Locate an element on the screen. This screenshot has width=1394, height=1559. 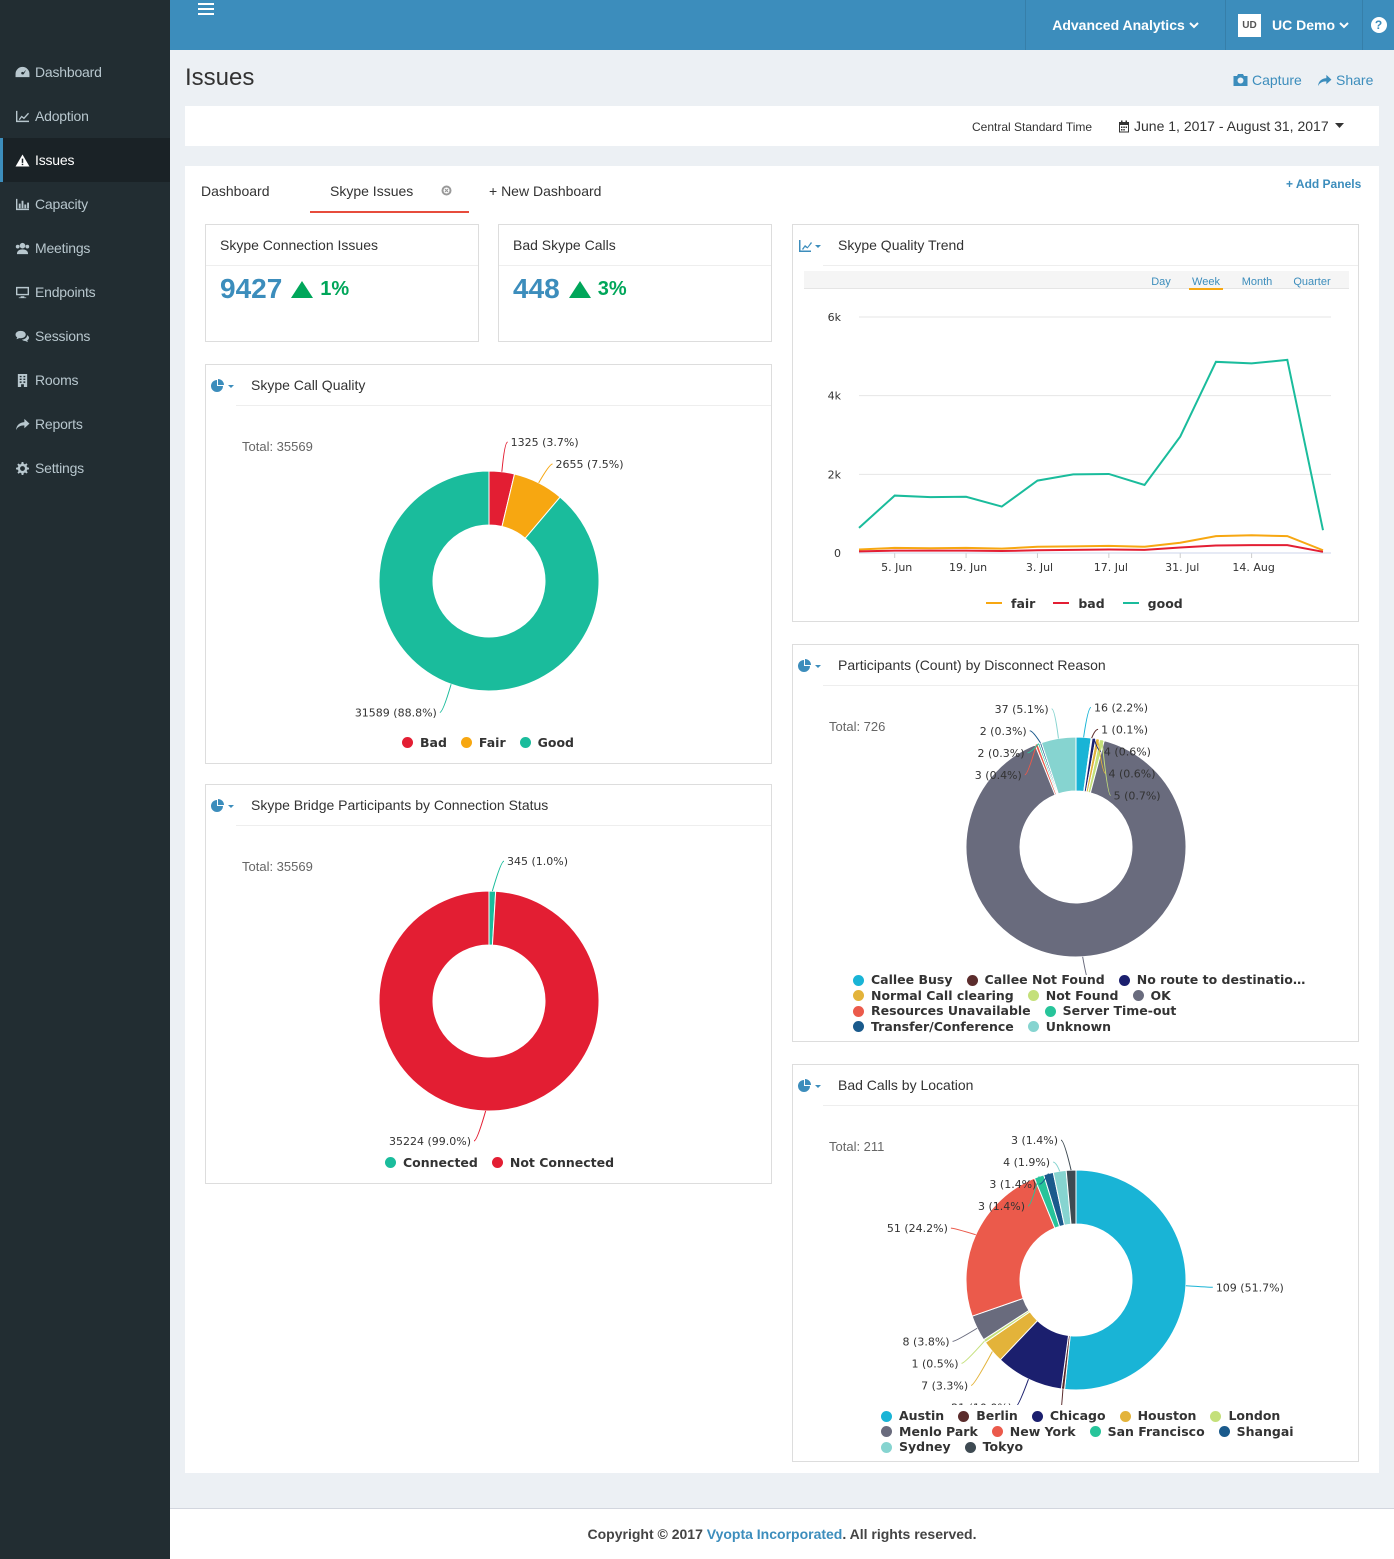
sidebar-item-settings: Settings is located at coordinates (85, 468).